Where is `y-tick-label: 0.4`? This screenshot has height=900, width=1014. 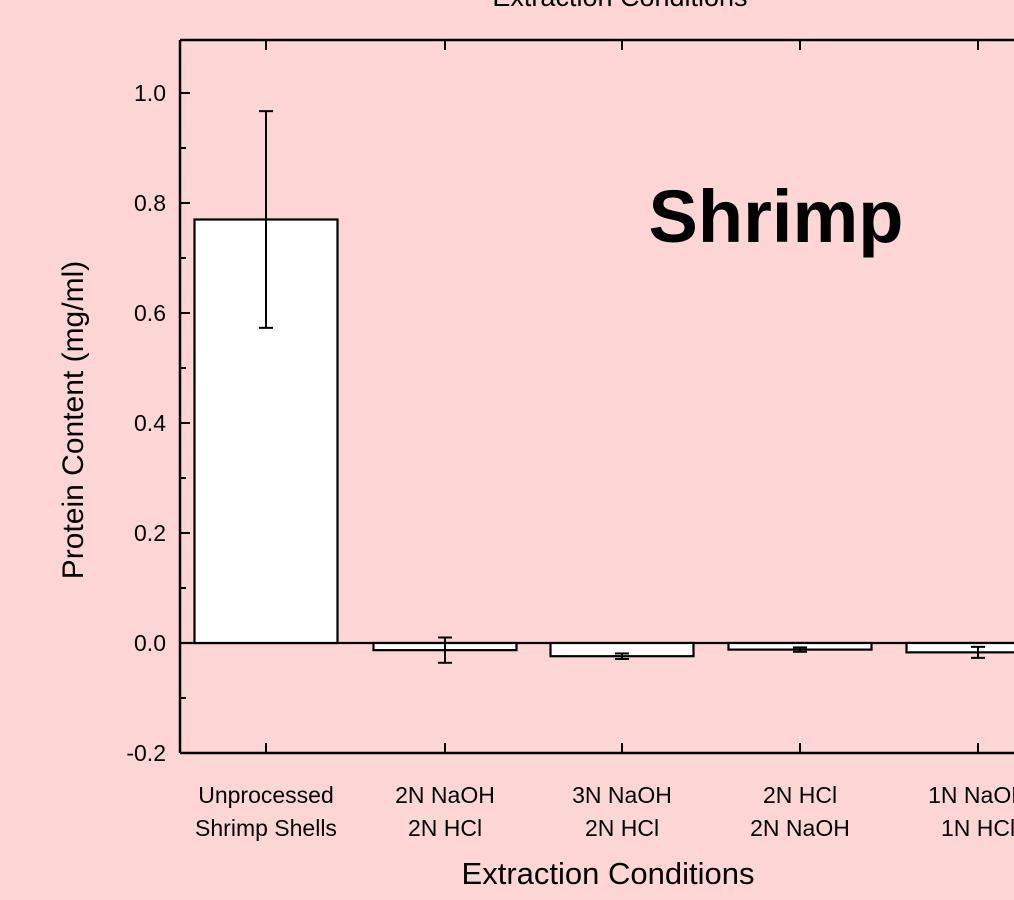
y-tick-label: 0.4 is located at coordinates (150, 423).